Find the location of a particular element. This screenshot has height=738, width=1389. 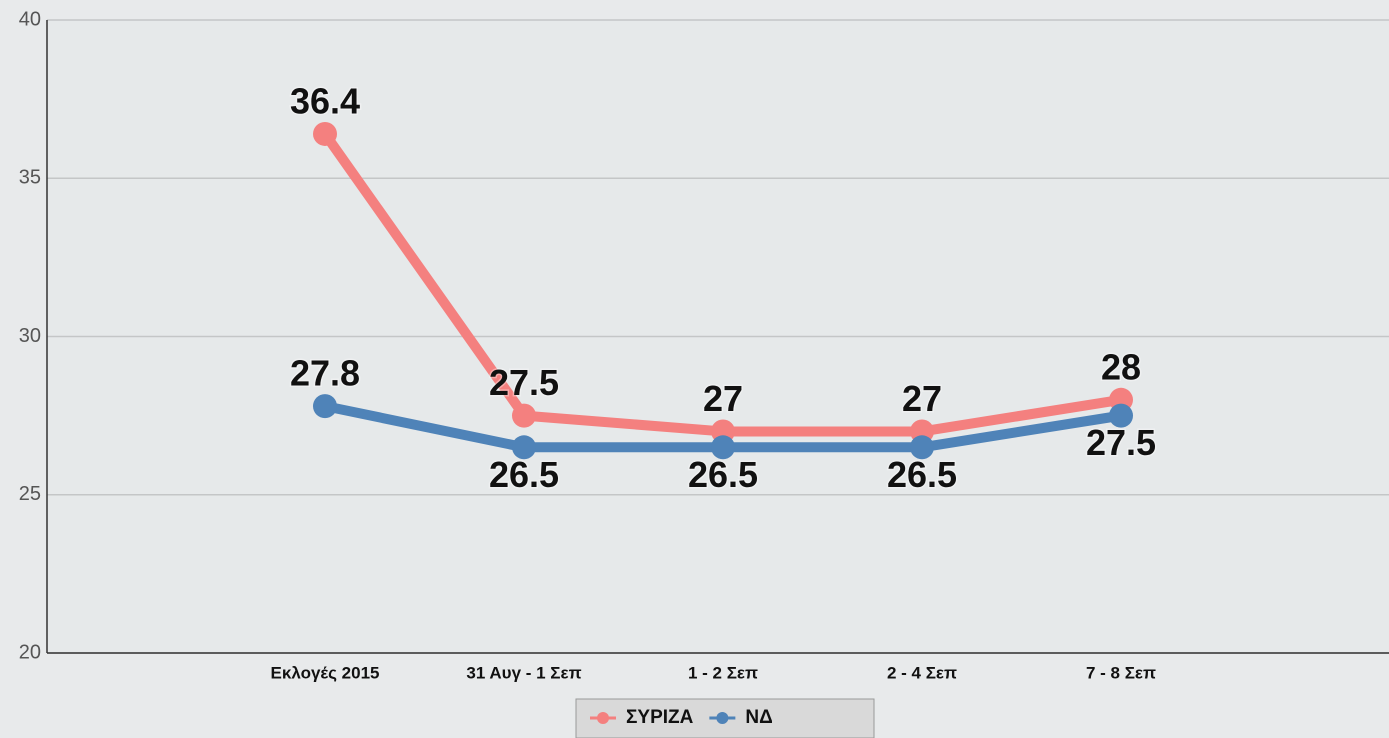

data-label: 36.4 is located at coordinates (325, 100).